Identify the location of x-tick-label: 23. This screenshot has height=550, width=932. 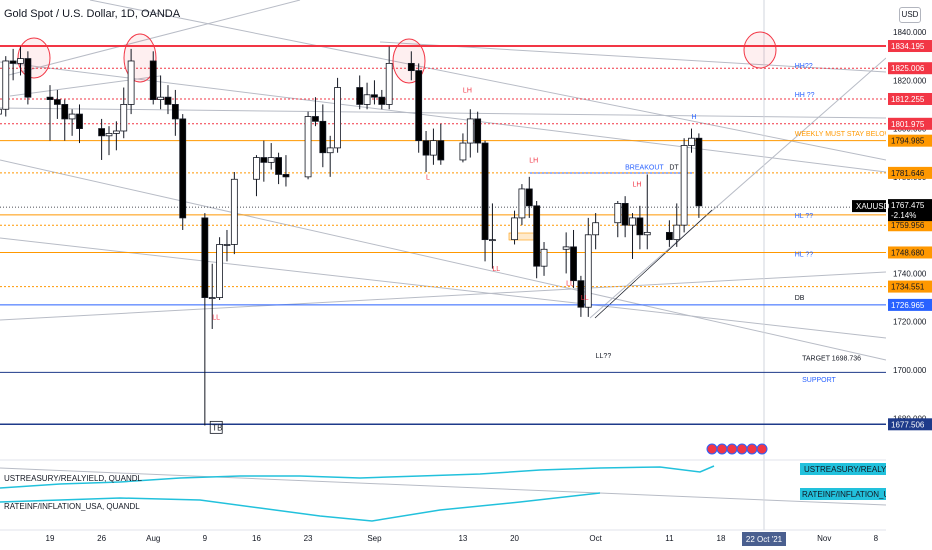
(308, 538).